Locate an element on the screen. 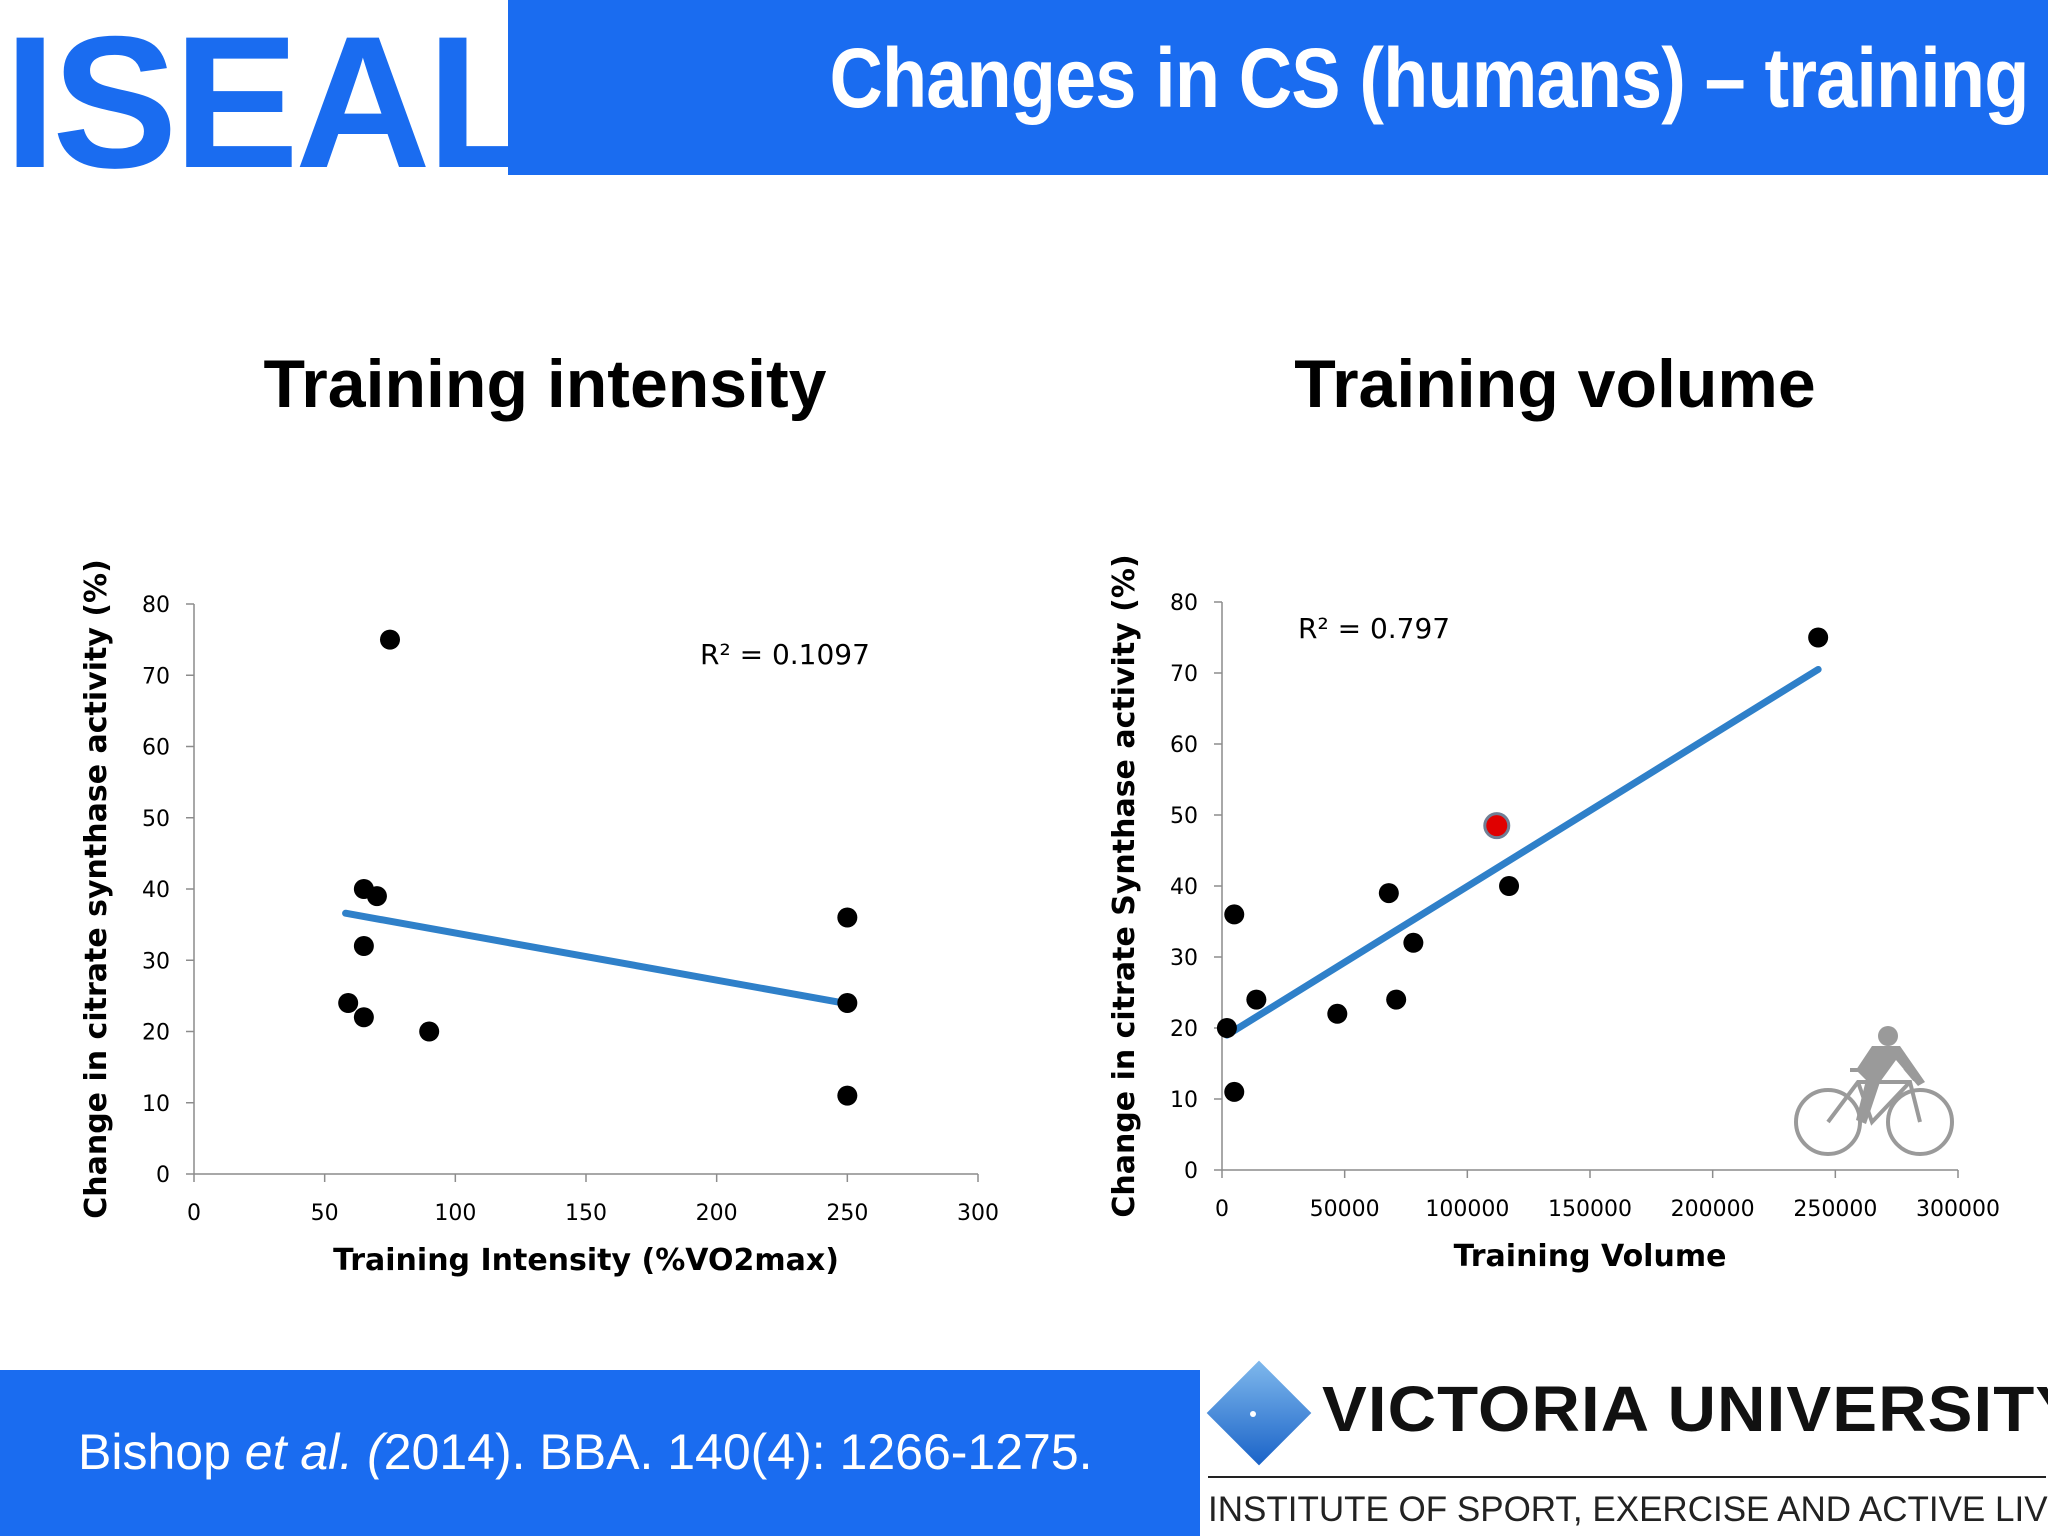 The image size is (2048, 1536). citation-banner is located at coordinates (600, 1453).